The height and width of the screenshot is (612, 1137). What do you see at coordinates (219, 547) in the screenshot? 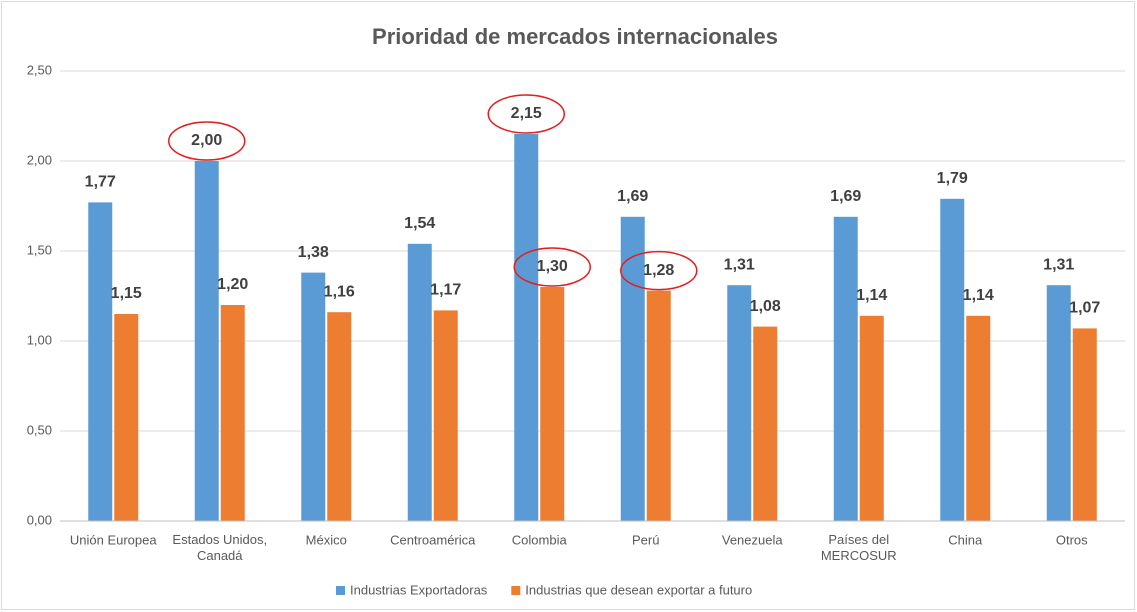
I see `x-tick-label: Estados Unidos, Canadá` at bounding box center [219, 547].